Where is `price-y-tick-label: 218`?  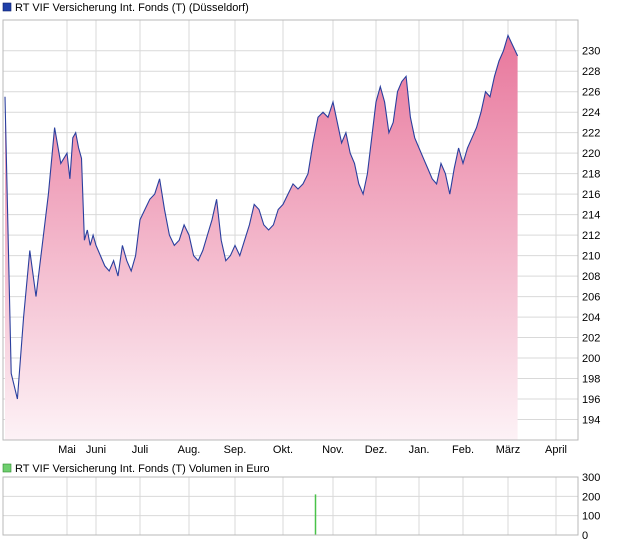
price-y-tick-label: 218 is located at coordinates (591, 175).